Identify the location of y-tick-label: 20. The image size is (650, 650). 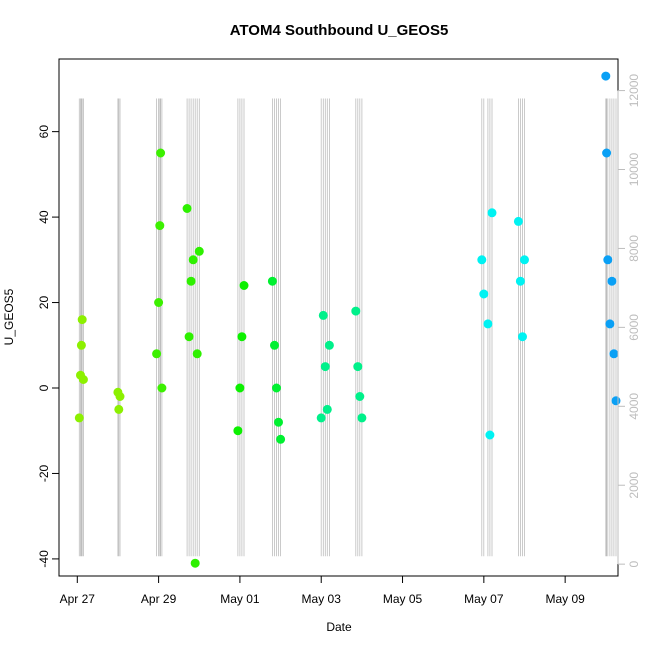
(44, 303).